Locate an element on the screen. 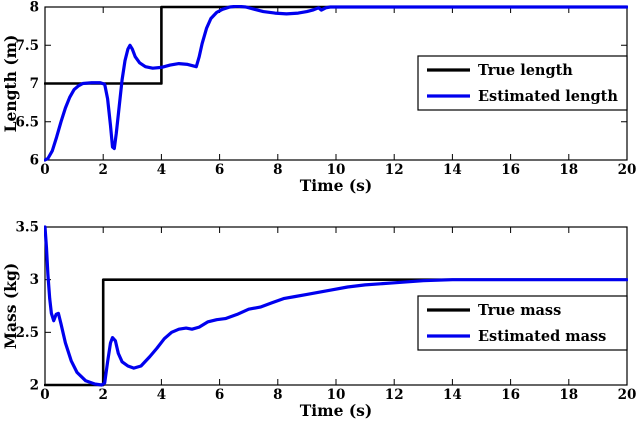 The height and width of the screenshot is (431, 640). legend: True length Estimated length is located at coordinates (522, 83).